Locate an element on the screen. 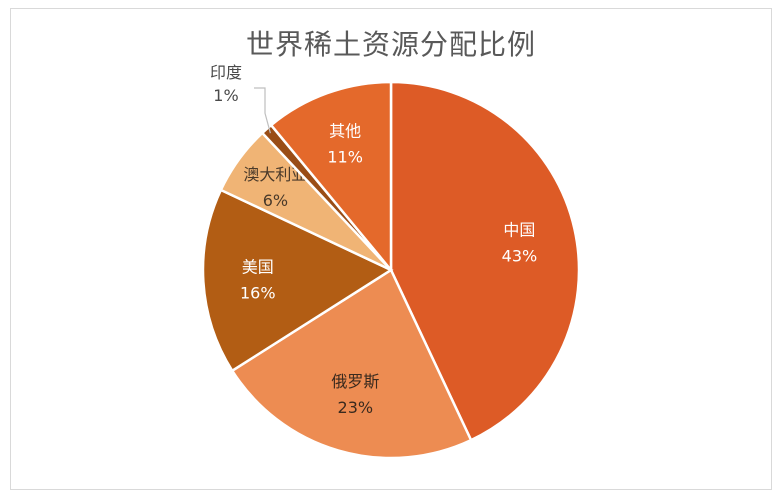  slice-label-0: 中国 is located at coordinates (519, 229).